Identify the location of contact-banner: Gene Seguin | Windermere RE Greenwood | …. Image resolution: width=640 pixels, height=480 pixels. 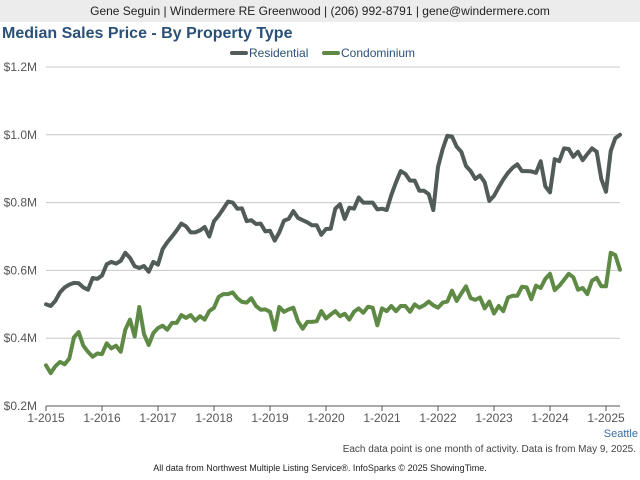
(320, 11).